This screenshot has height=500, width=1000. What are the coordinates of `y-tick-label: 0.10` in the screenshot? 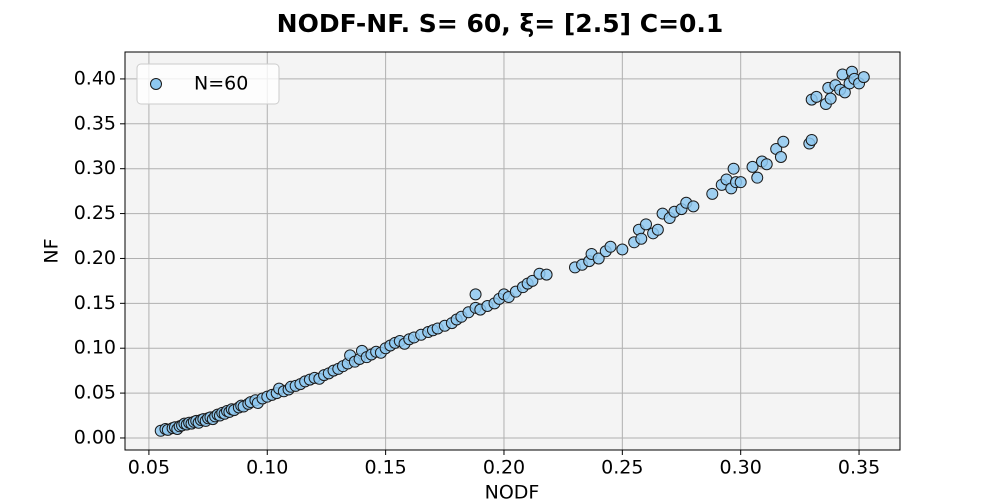 It's located at (95, 348).